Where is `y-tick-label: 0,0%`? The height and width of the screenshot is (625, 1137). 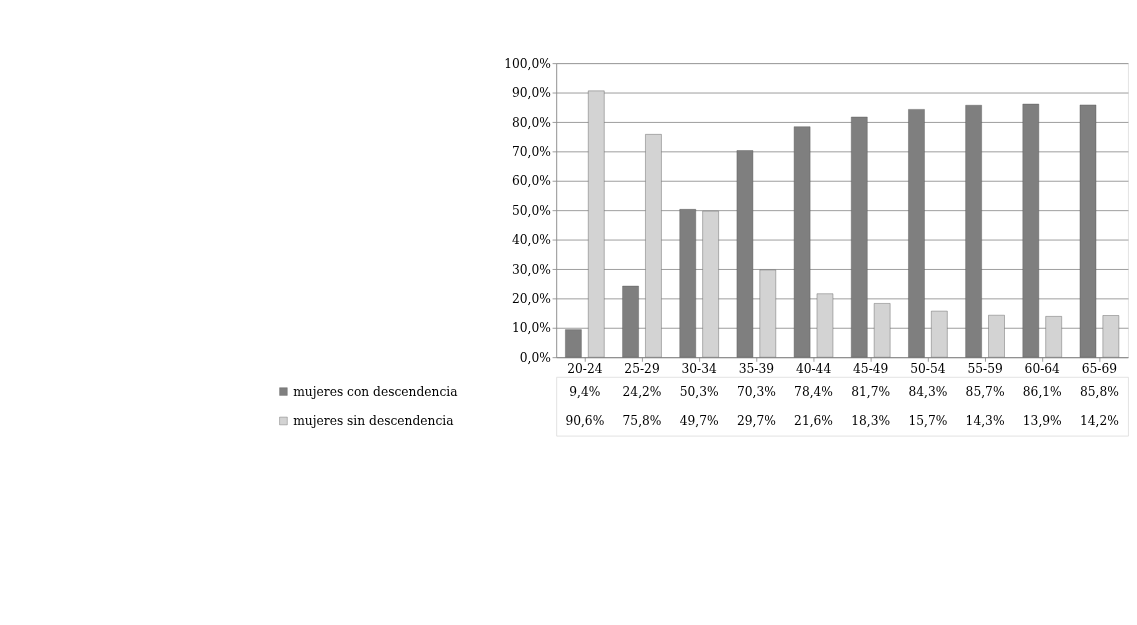 y-tick-label: 0,0% is located at coordinates (535, 357).